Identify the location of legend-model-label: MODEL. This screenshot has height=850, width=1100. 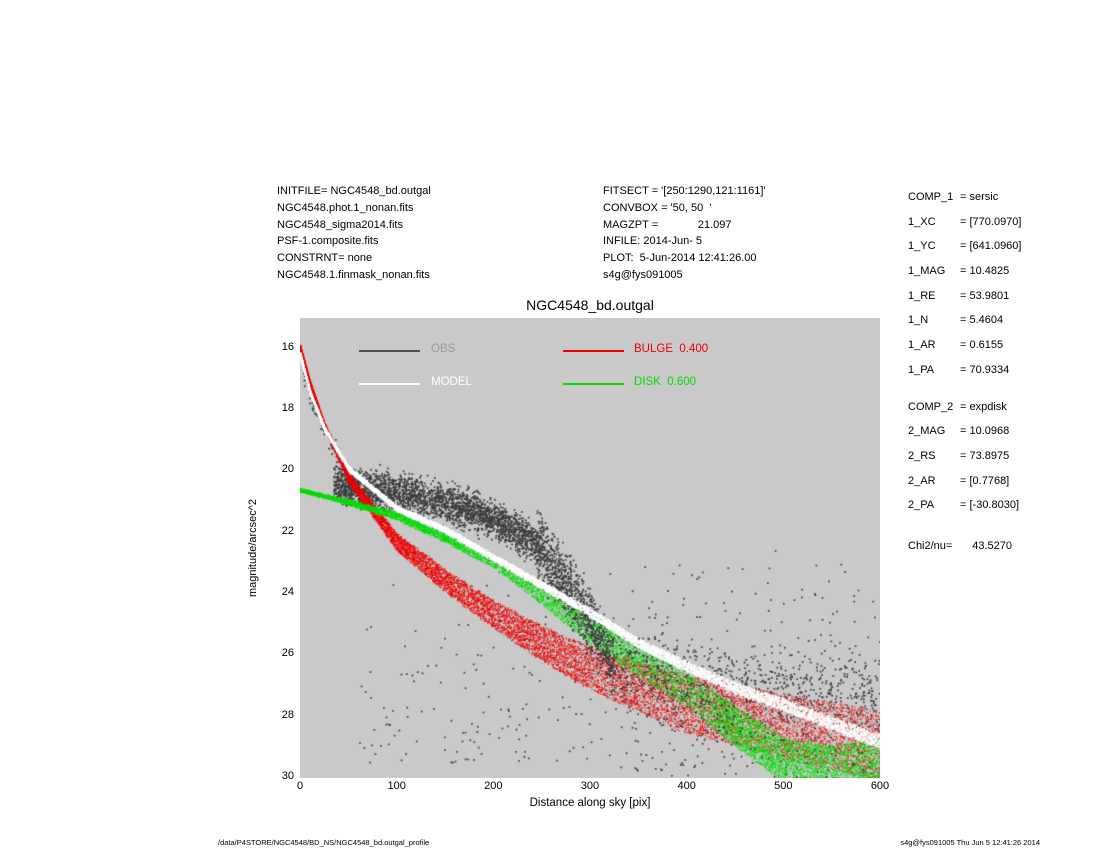
(451, 382).